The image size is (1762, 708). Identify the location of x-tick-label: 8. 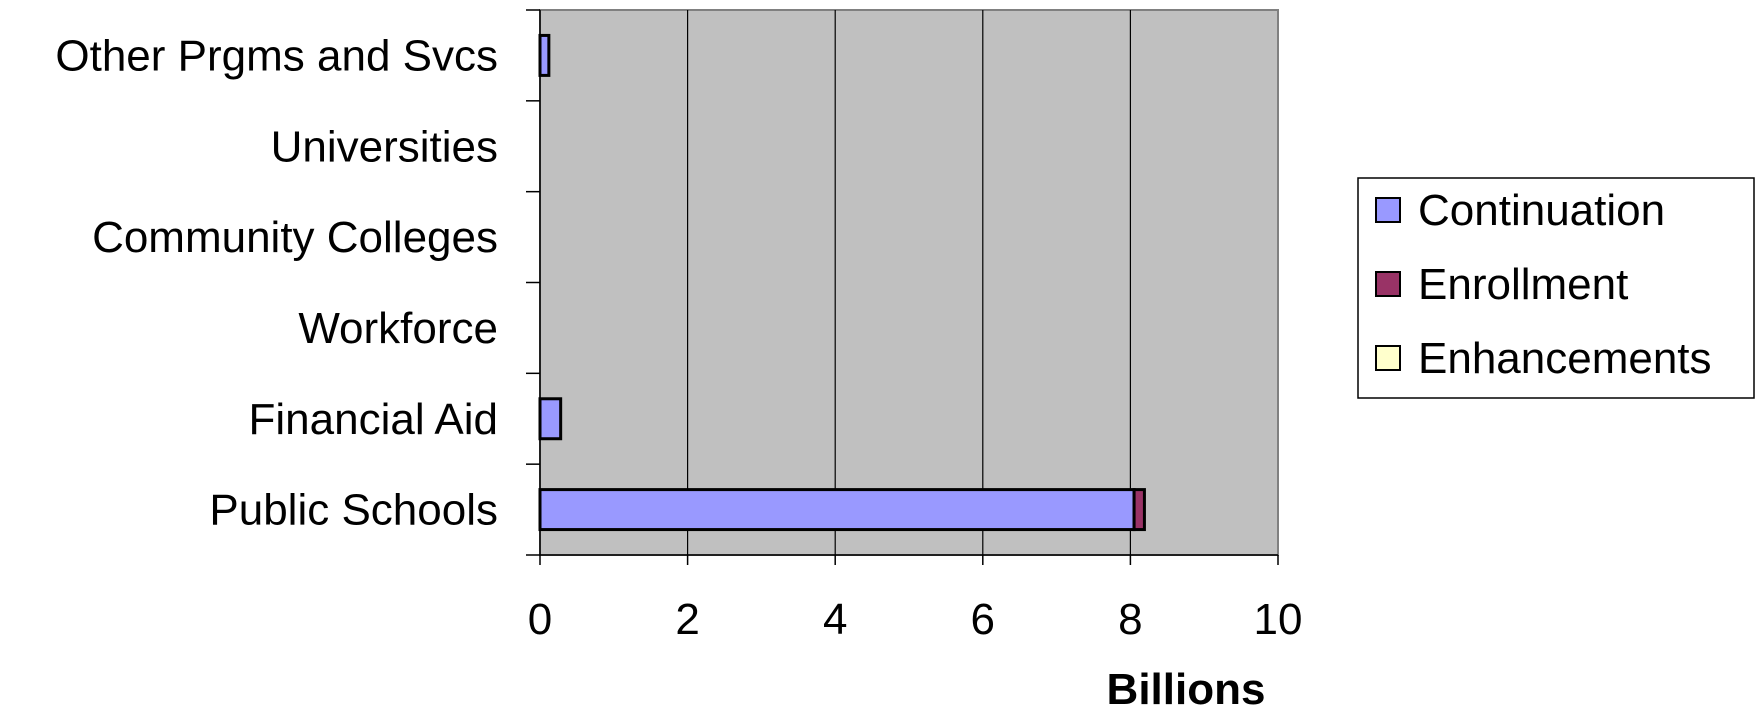
(1130, 619).